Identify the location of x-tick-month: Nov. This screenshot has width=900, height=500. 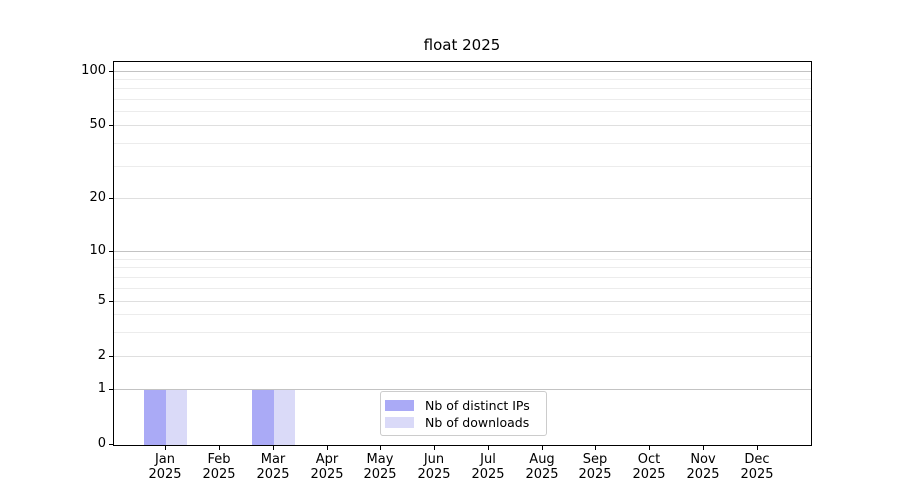
(703, 459).